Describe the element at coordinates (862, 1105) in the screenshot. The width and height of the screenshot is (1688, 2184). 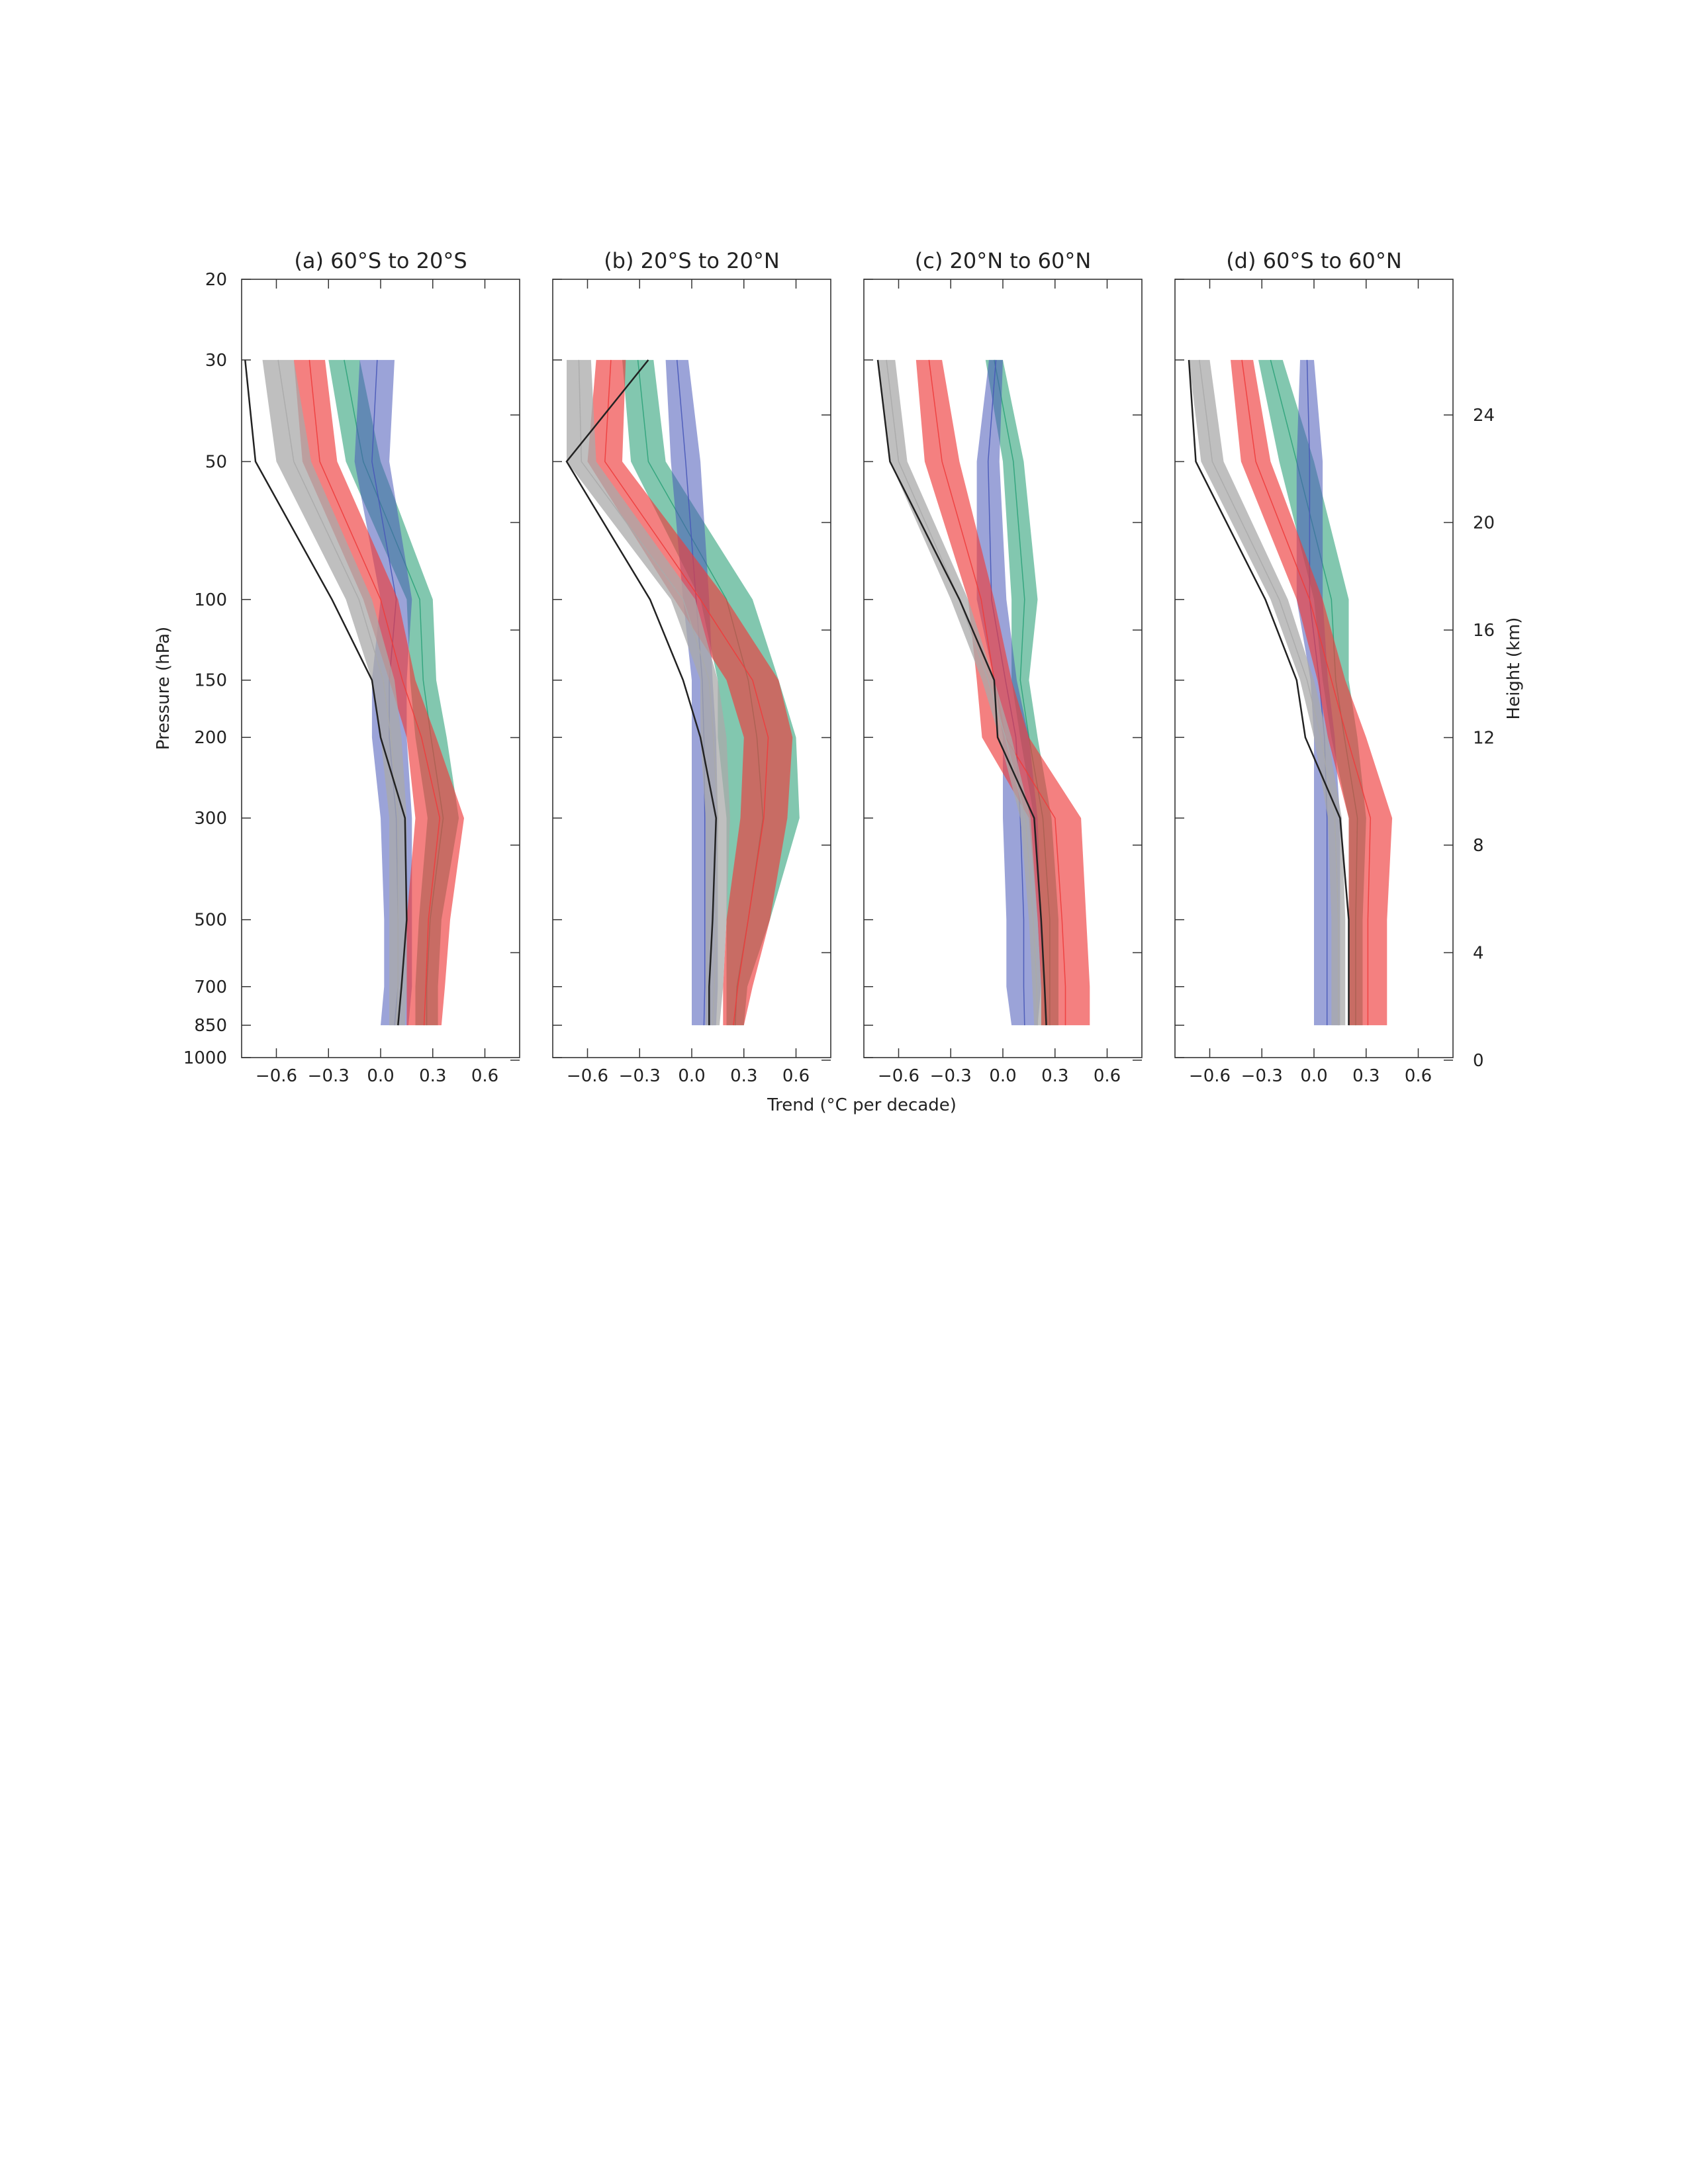
I see `x-axis-label: Trend (°C per decade)` at that location.